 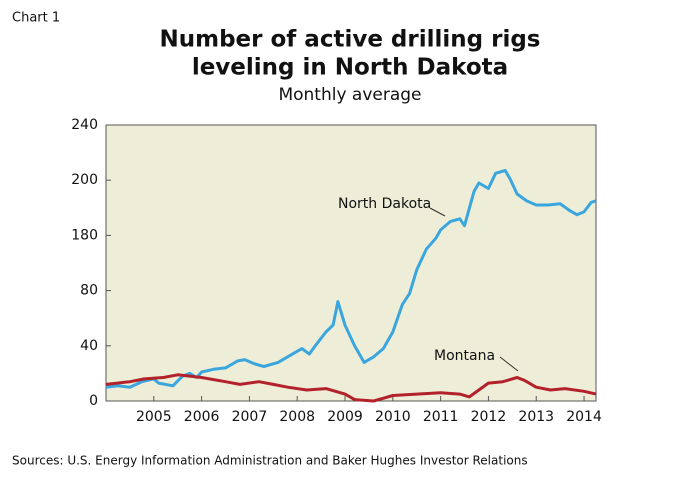 I want to click on y-tick-label: 180, so click(x=84, y=235).